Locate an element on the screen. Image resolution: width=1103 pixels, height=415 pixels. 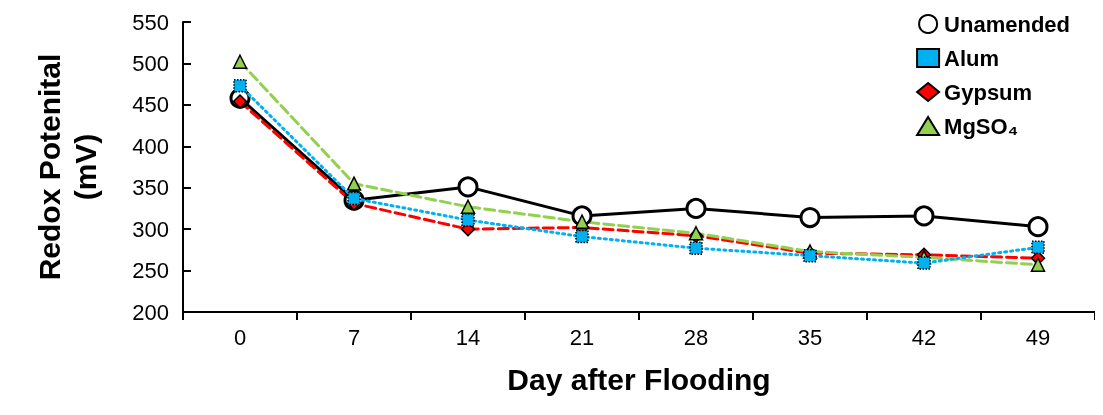
x-axis-title: Day after Flooding is located at coordinates (639, 379).